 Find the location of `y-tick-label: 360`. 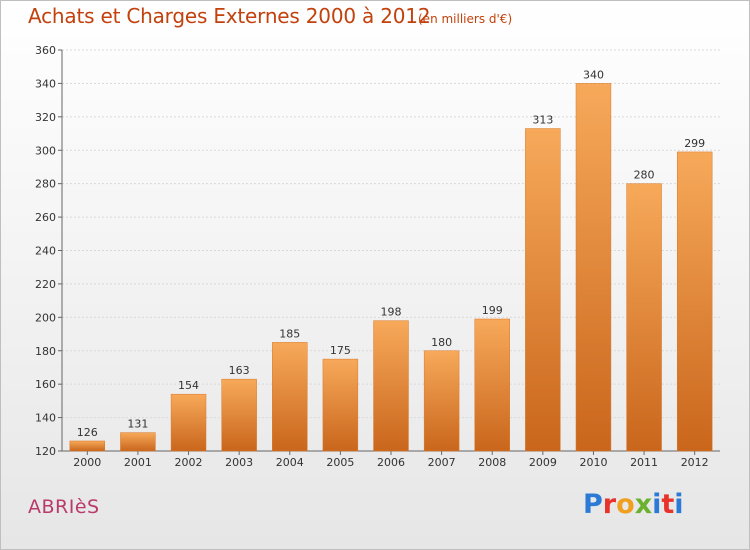

y-tick-label: 360 is located at coordinates (45, 50).